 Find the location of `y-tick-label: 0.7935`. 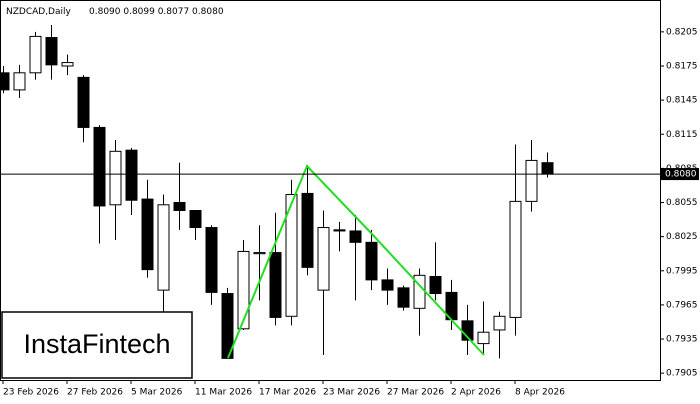

y-tick-label: 0.7935 is located at coordinates (682, 340).